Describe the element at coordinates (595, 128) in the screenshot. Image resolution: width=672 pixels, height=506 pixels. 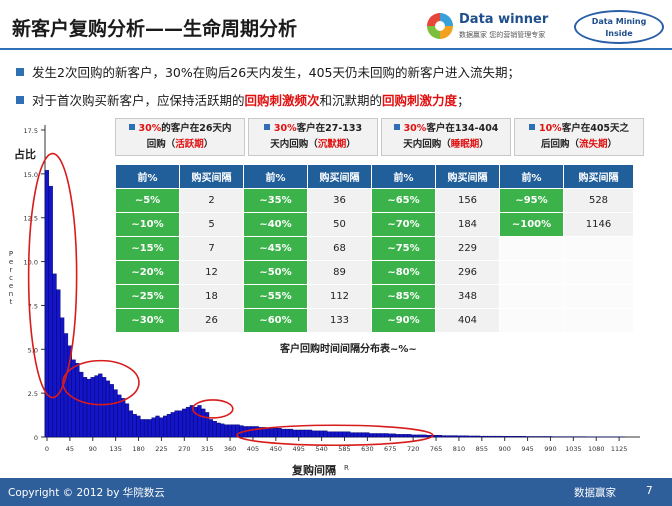
I see `phase-line1: 客户在405天之` at that location.